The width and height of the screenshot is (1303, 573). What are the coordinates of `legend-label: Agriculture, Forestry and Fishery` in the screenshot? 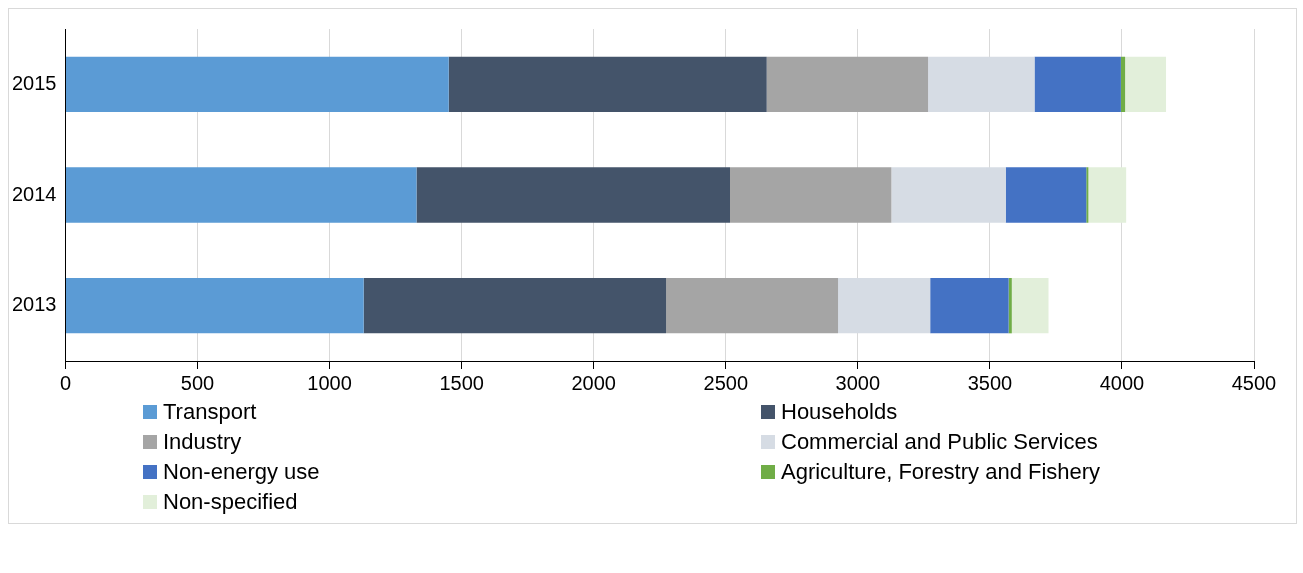 It's located at (941, 472).